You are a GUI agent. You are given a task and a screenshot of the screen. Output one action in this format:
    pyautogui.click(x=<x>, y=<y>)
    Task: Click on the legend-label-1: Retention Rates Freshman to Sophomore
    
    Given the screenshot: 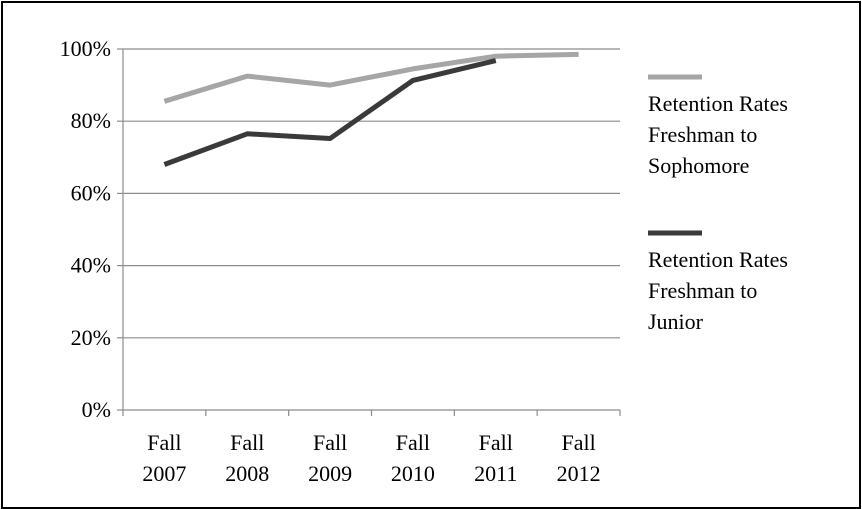 What is the action you would take?
    pyautogui.click(x=718, y=134)
    